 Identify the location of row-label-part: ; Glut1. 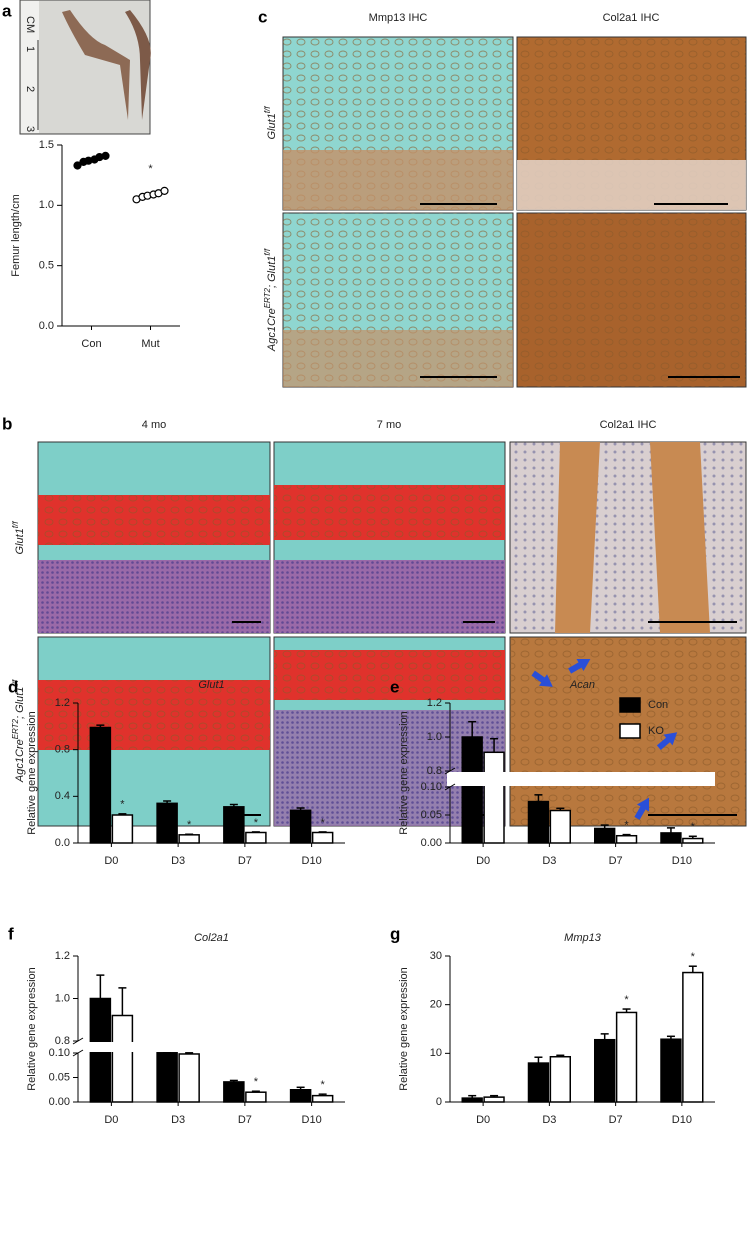
(272, 272).